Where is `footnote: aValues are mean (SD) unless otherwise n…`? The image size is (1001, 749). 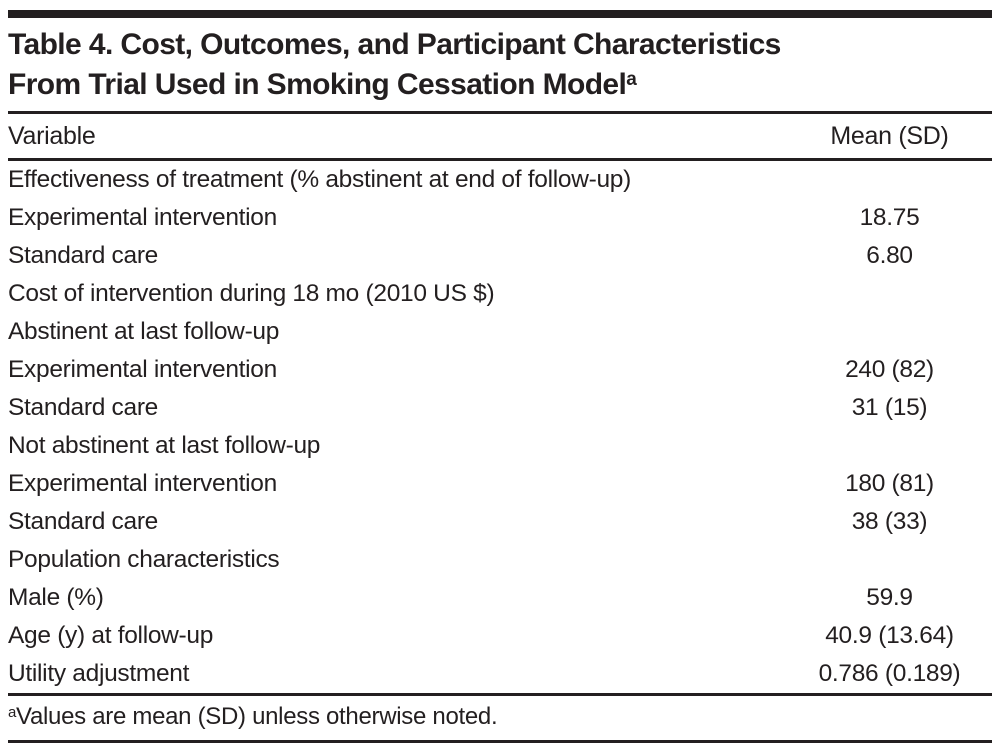 footnote: aValues are mean (SD) unless otherwise n… is located at coordinates (500, 718).